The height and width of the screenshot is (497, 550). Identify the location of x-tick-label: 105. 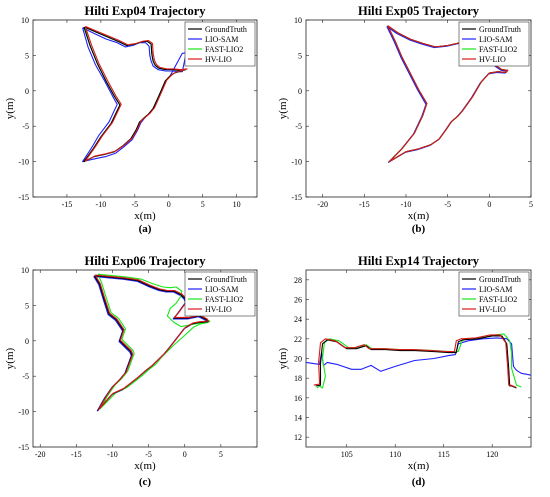
(347, 454).